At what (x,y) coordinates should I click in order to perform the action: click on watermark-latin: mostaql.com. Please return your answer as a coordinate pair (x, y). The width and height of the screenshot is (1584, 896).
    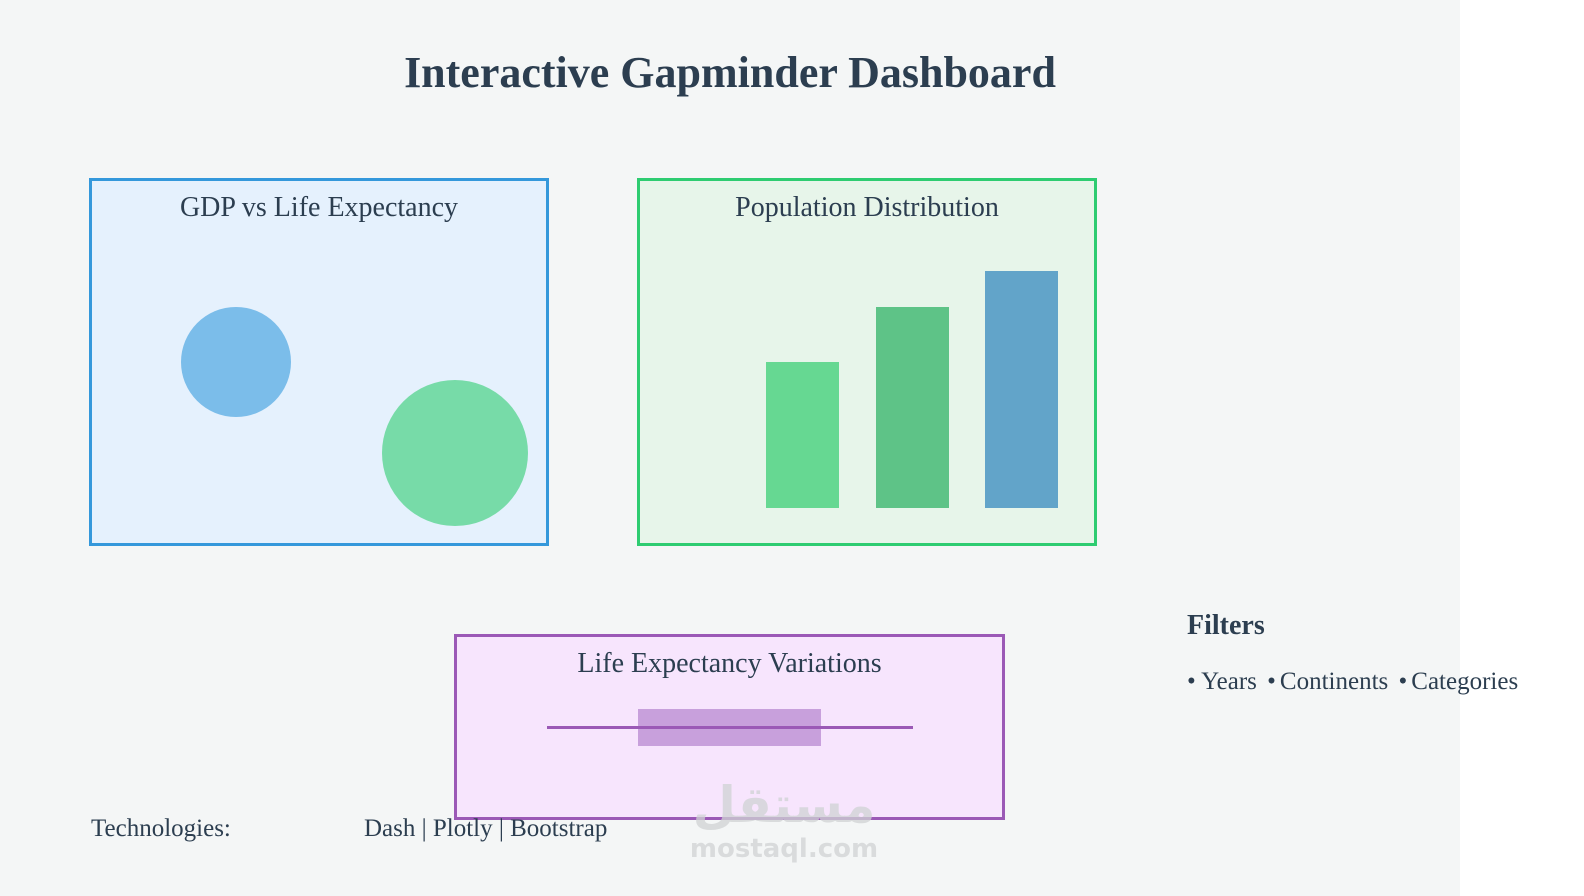
    Looking at the image, I should click on (784, 849).